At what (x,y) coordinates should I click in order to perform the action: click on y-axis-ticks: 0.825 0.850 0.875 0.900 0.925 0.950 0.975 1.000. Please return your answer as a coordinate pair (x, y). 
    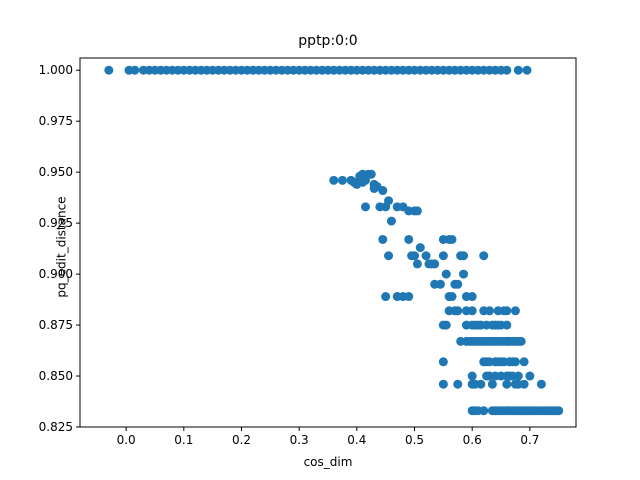
    Looking at the image, I should click on (59, 248).